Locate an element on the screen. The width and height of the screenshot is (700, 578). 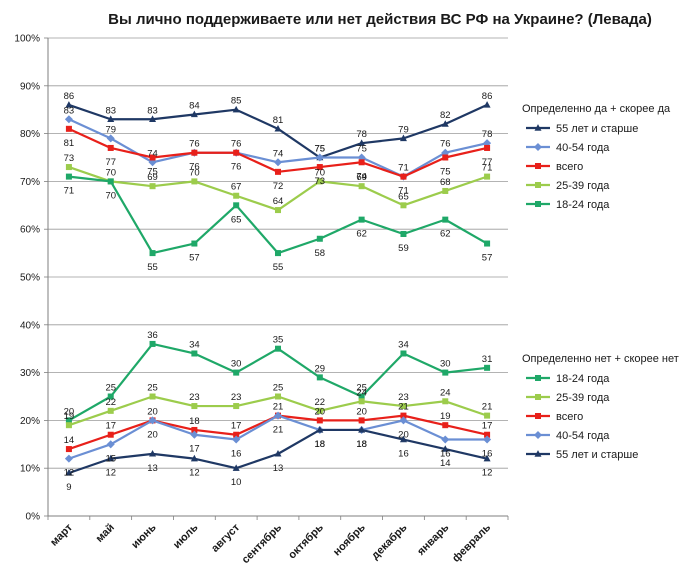
legend-item-yes-40-54-года: 40-54 года is located at coordinates (568, 148).